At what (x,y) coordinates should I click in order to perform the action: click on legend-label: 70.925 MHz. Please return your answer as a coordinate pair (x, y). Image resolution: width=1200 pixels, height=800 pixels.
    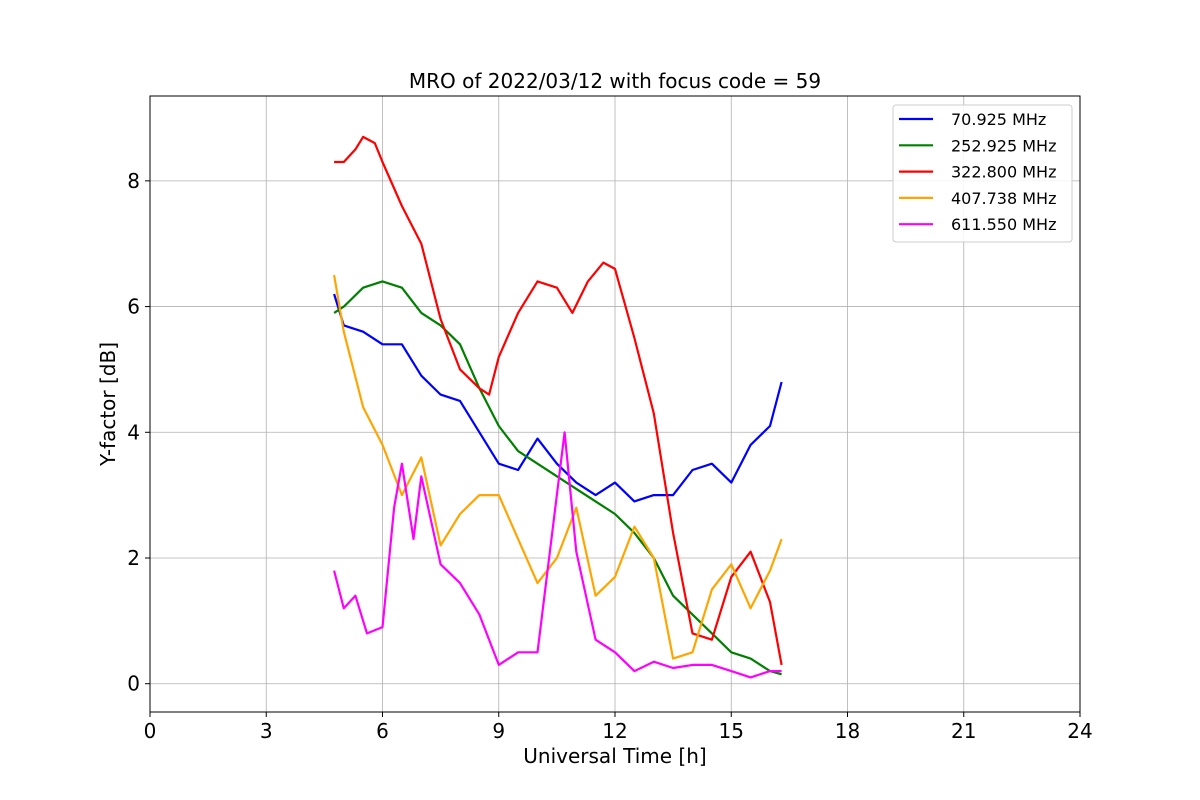
    Looking at the image, I should click on (998, 119).